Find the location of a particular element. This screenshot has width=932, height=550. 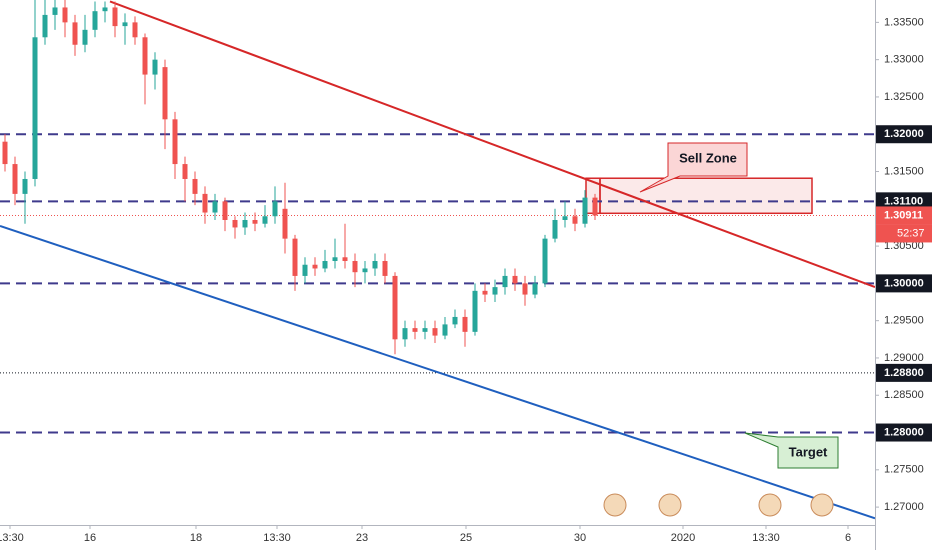

price-tag-label: 1.28000 is located at coordinates (904, 432).